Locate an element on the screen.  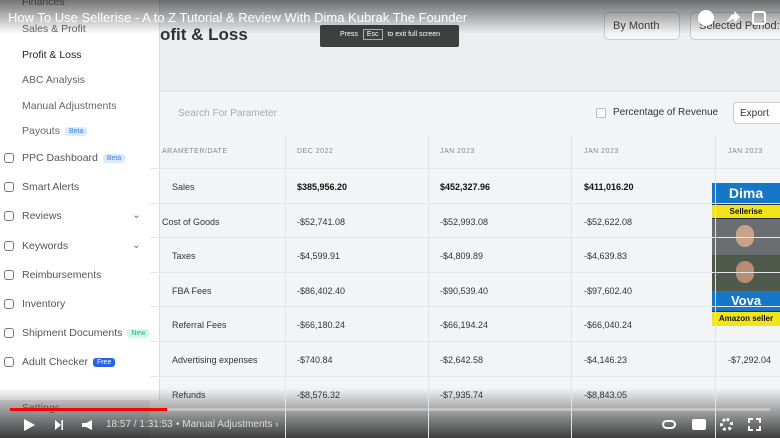
exit-fullscreen-button is located at coordinates (754, 424).